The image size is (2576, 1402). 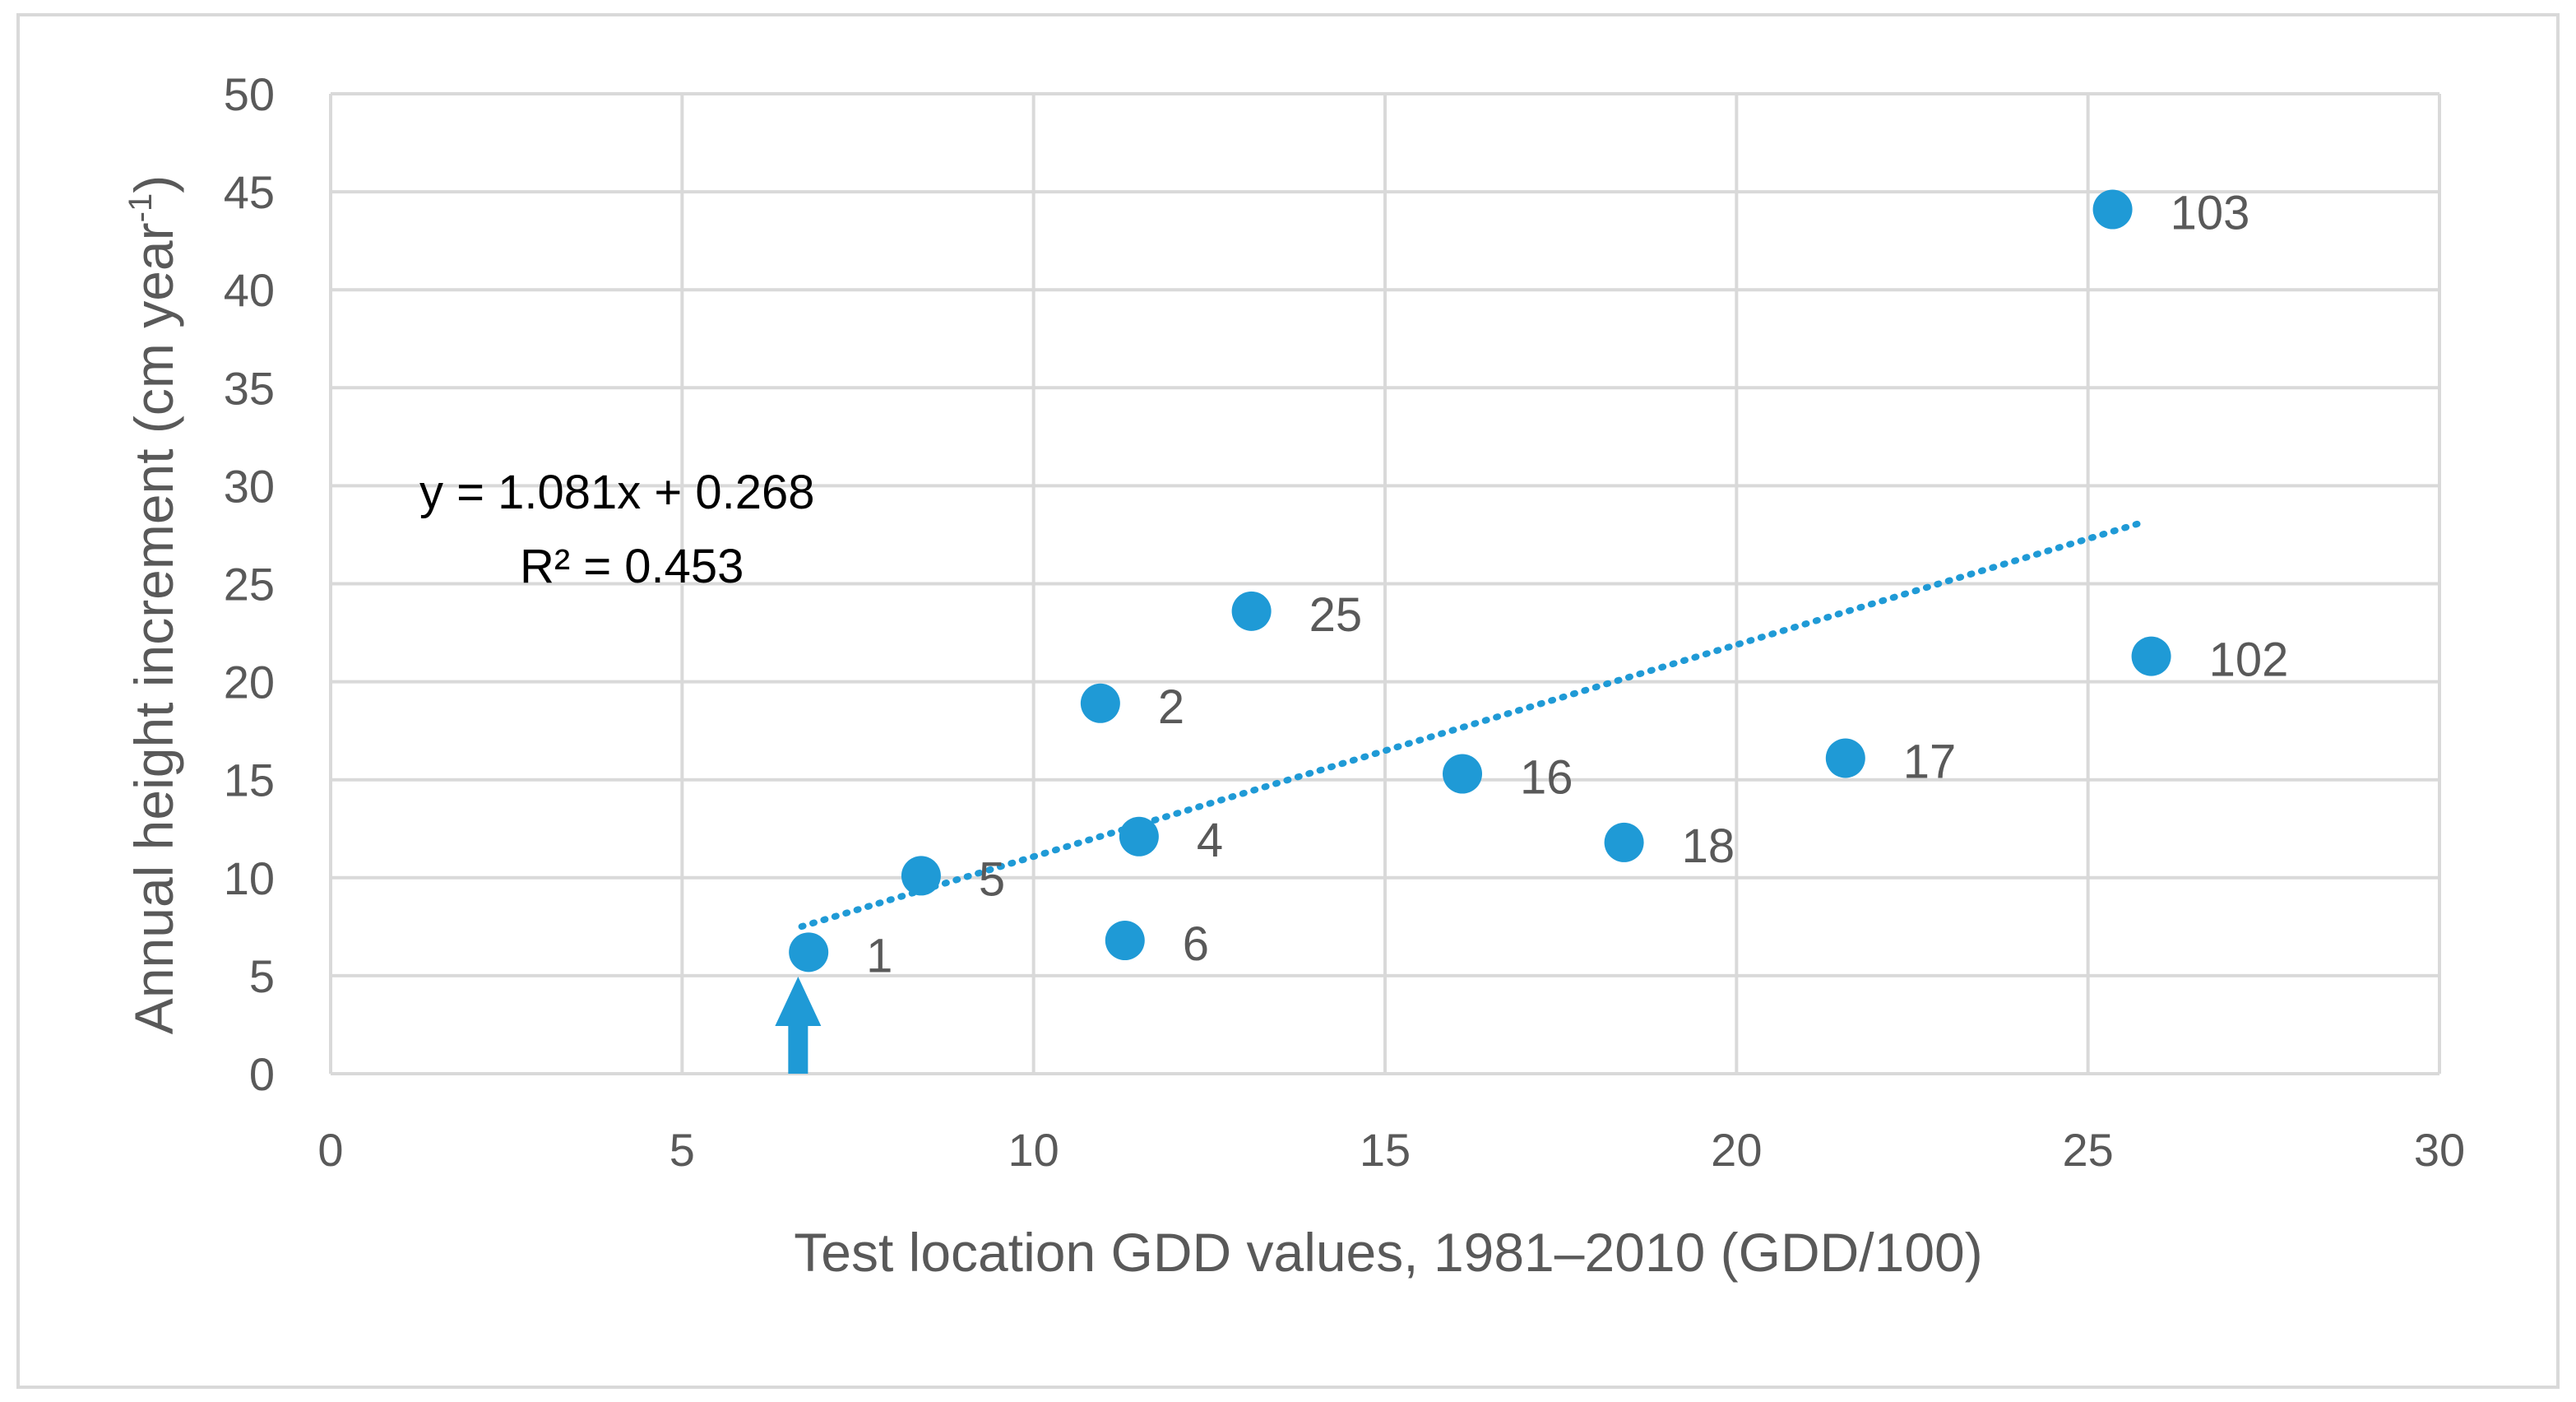 I want to click on point-label-102: 102, so click(x=2249, y=660).